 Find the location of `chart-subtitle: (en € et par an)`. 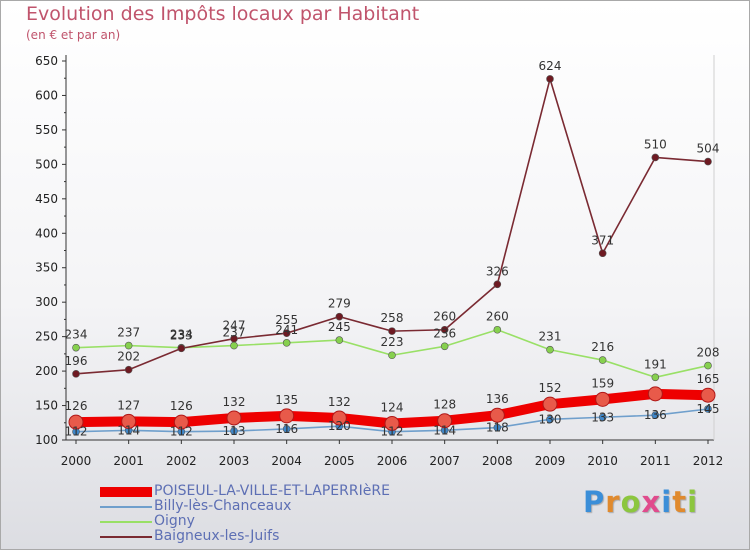

chart-subtitle: (en € et par an) is located at coordinates (73, 35).